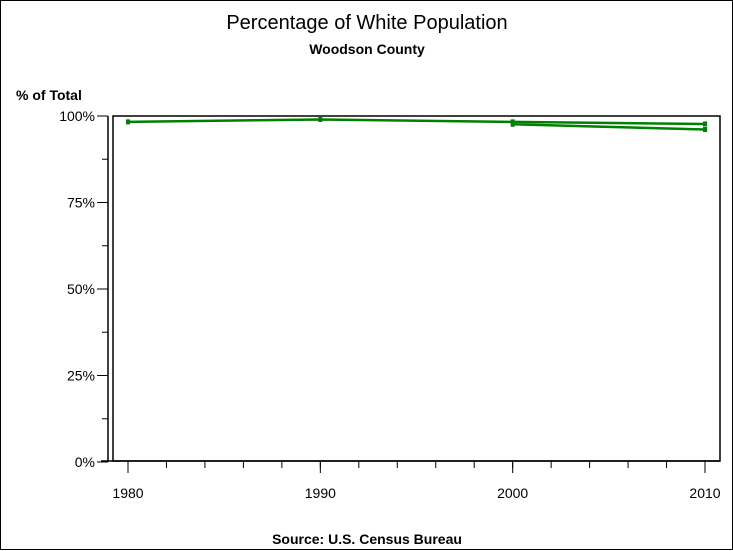 This screenshot has height=551, width=733. I want to click on footnote: Source: U.S. Census Bureau, so click(367, 539).